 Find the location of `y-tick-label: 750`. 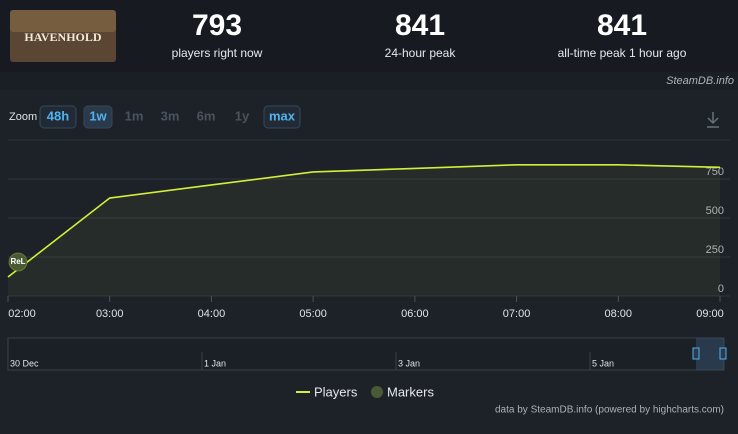

y-tick-label: 750 is located at coordinates (715, 172).